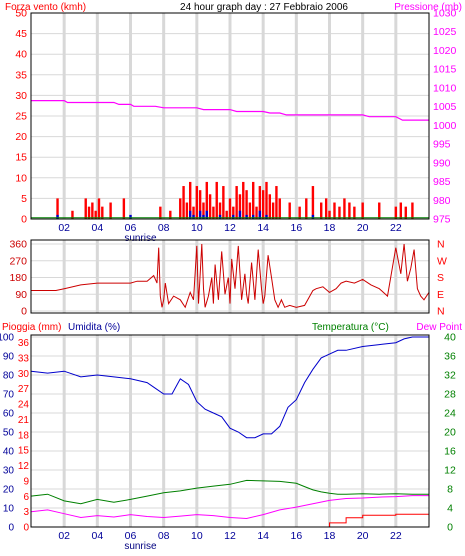 The image size is (465, 556). What do you see at coordinates (164, 536) in the screenshot?
I see `hour-tick: 08` at bounding box center [164, 536].